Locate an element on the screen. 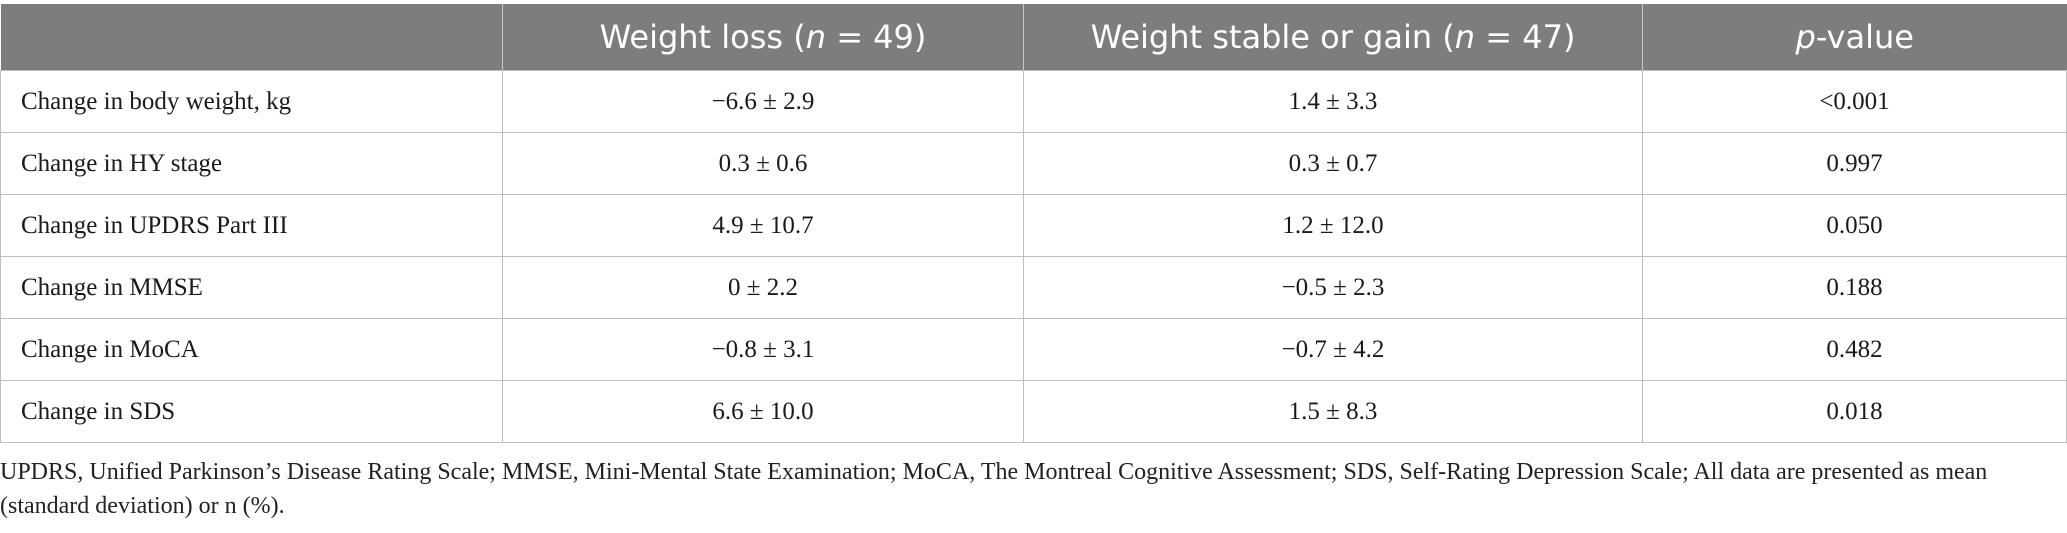  weight-stable-value: 0.3 ± 0.7 is located at coordinates (1333, 163).